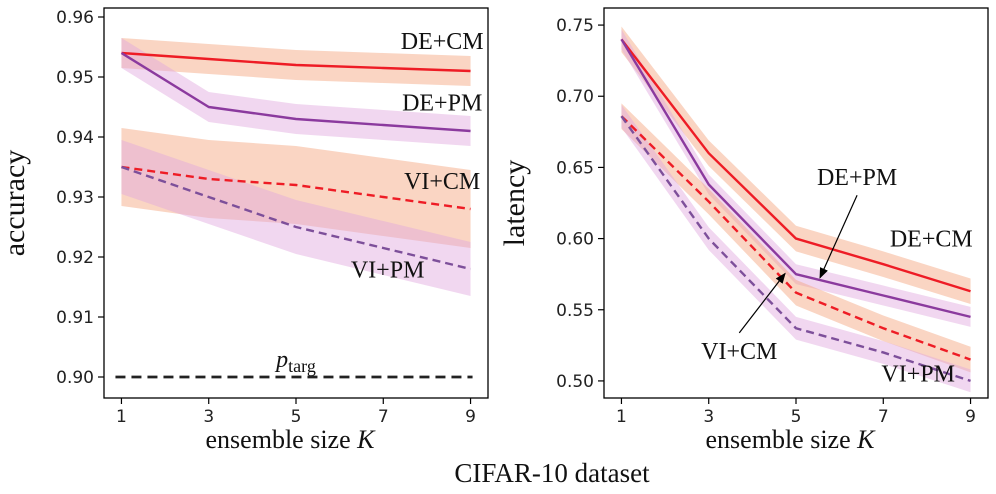 Image resolution: width=996 pixels, height=494 pixels. What do you see at coordinates (75, 198) in the screenshot?
I see `accuracy-y-tick-label-0-93: 0.93` at bounding box center [75, 198].